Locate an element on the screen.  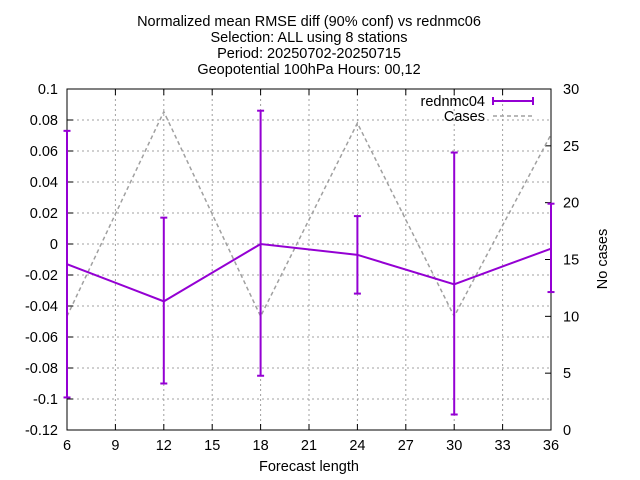
x-tick-label: 15 is located at coordinates (212, 446).